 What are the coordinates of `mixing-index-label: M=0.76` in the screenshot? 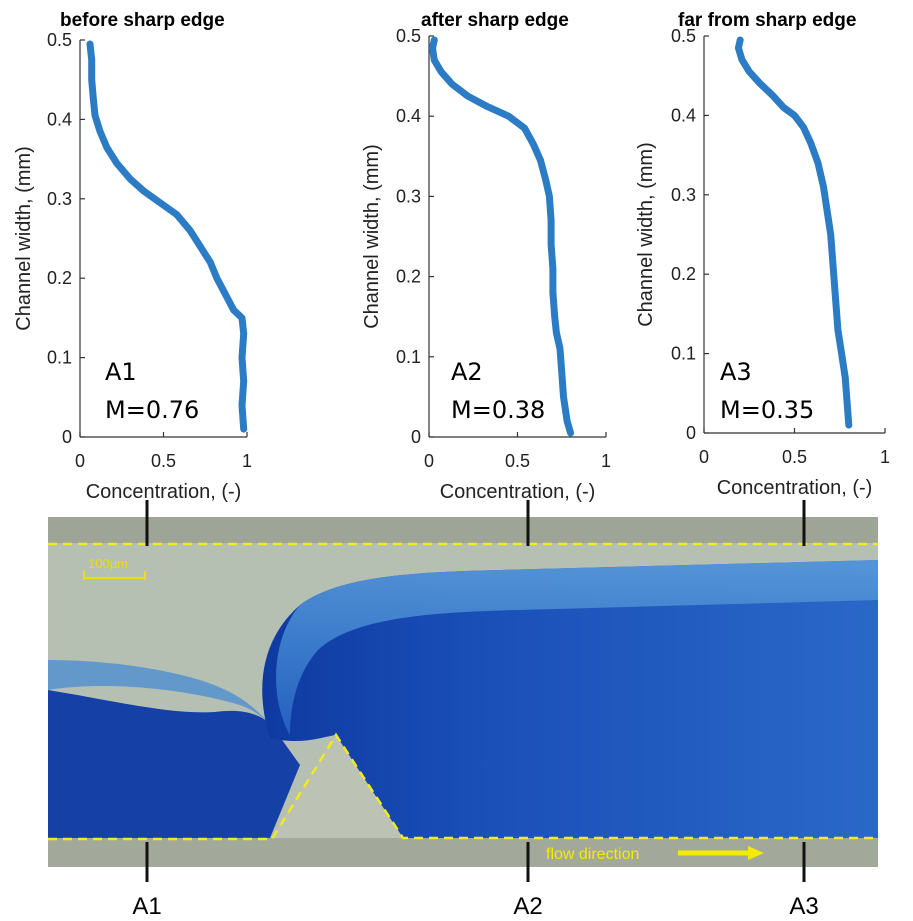 It's located at (152, 410).